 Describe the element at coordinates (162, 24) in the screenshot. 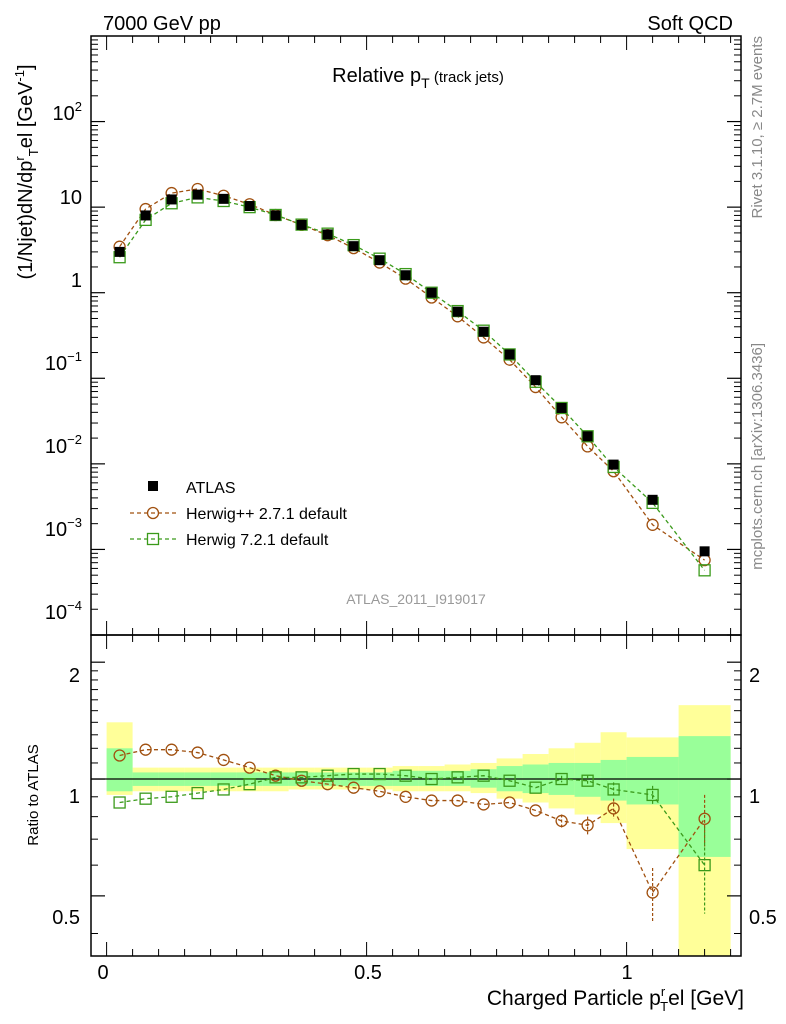

I see `header-left-label: 7000 GeV pp` at that location.